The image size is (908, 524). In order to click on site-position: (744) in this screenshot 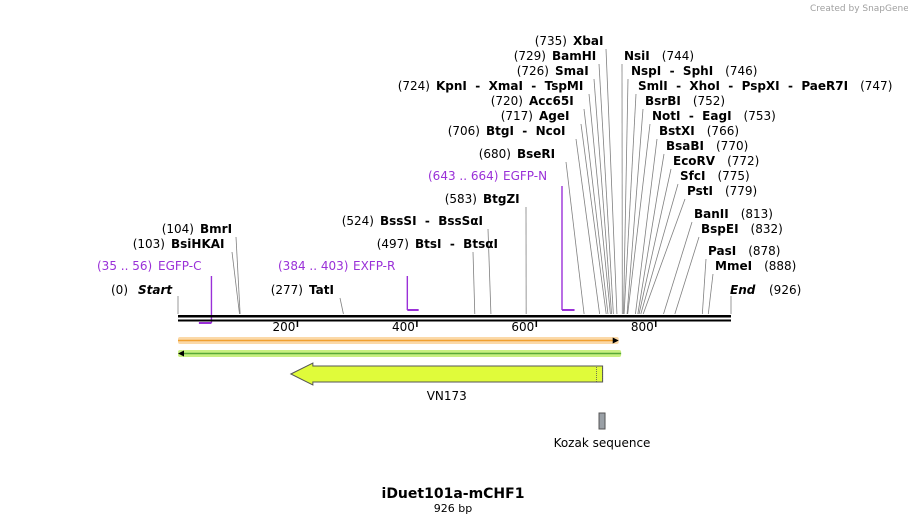, I will do `click(678, 56)`.